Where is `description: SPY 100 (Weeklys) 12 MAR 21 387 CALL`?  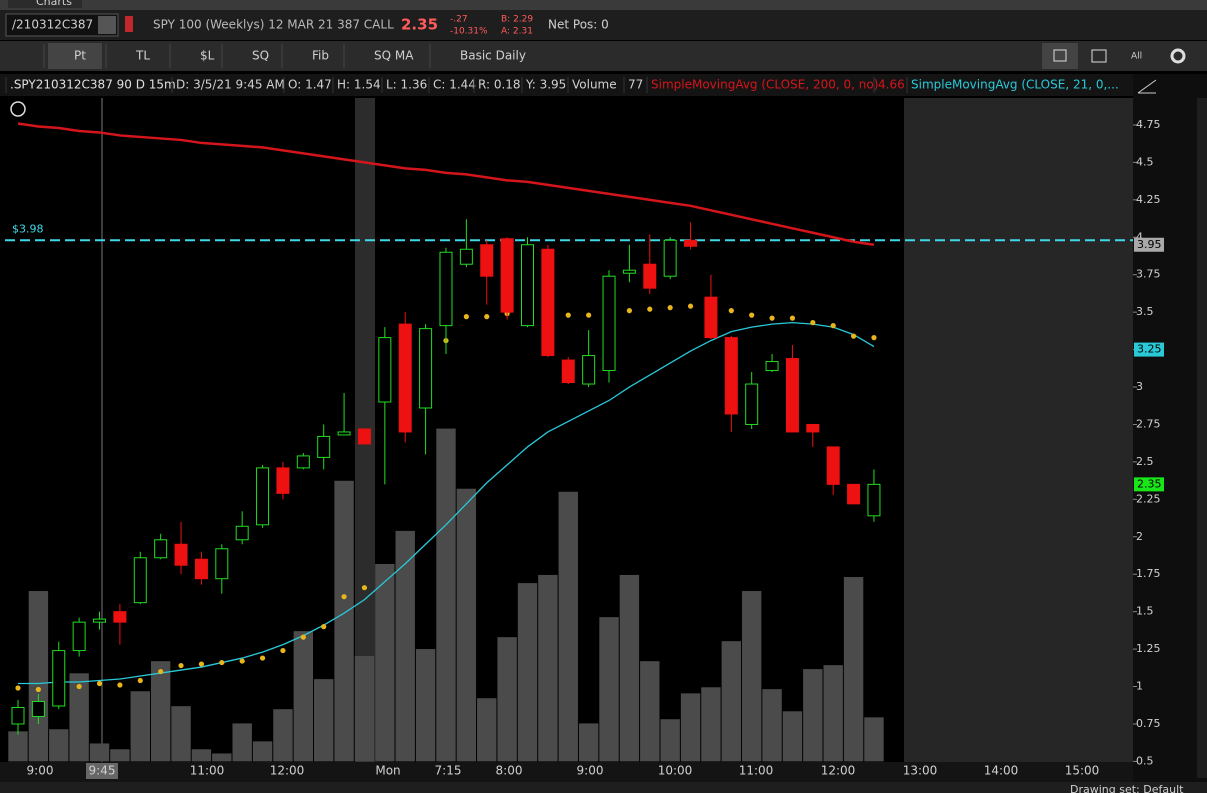
description: SPY 100 (Weeklys) 12 MAR 21 387 CALL is located at coordinates (273, 25).